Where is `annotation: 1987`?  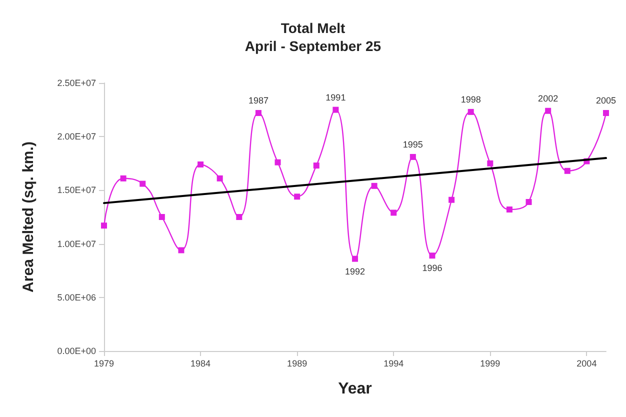 annotation: 1987 is located at coordinates (258, 101).